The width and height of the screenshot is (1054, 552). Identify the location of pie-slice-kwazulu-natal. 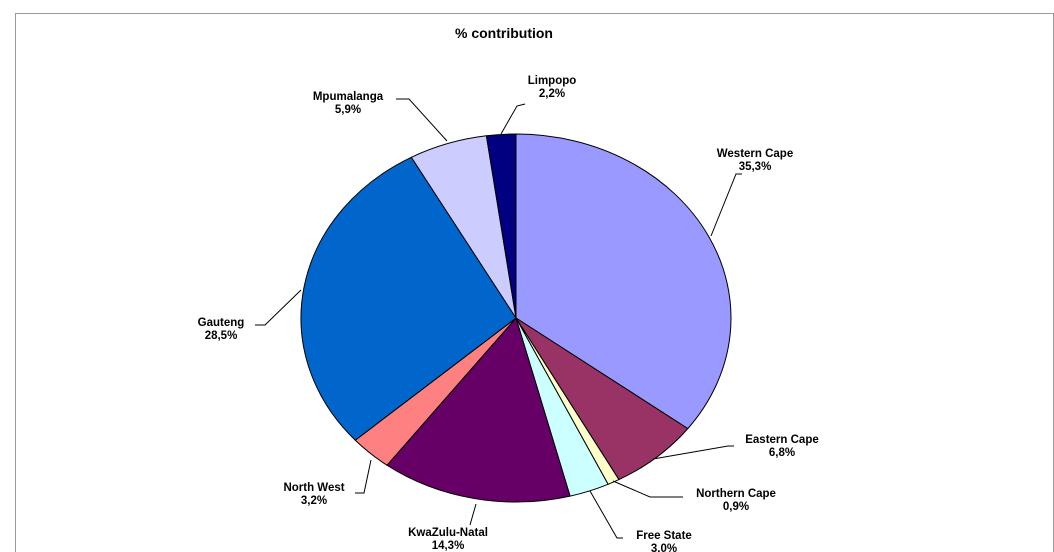
(478, 409).